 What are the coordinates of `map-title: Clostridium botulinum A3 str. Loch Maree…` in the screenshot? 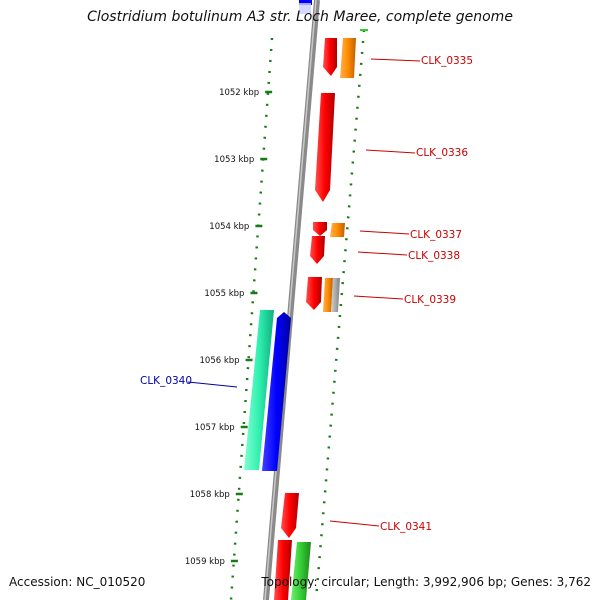 It's located at (300, 17).